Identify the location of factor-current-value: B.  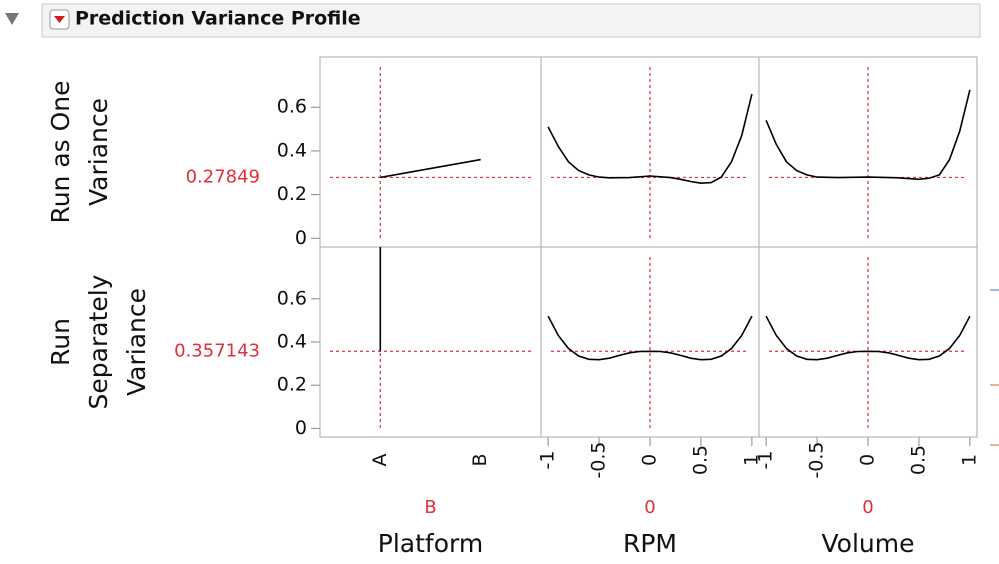
(430, 507).